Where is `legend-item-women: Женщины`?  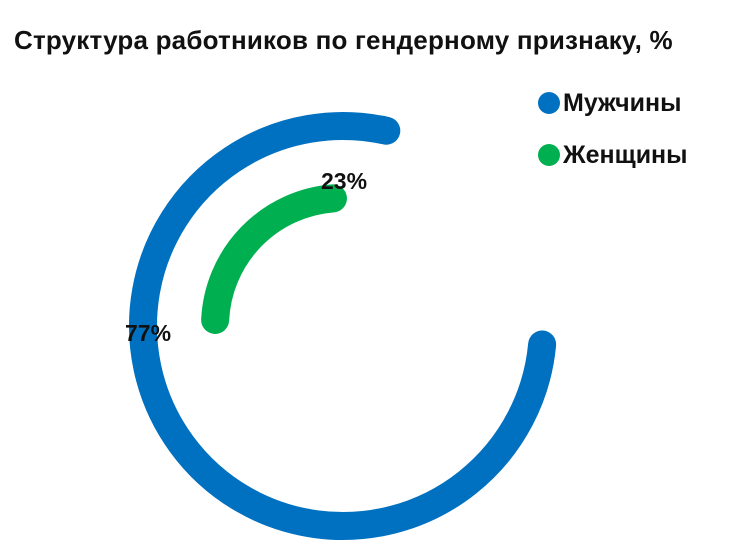
legend-item-women: Женщины is located at coordinates (613, 155).